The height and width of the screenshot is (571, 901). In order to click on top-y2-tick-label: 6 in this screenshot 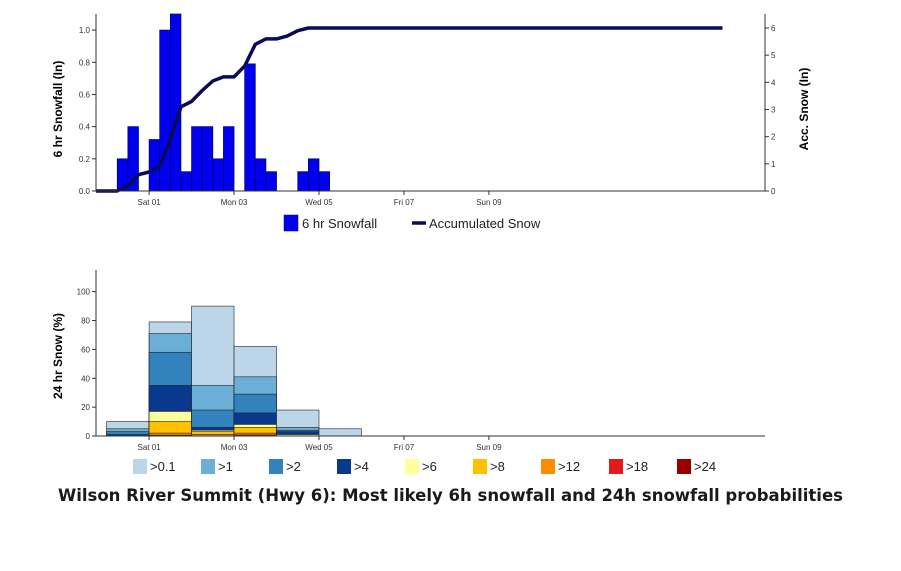, I will do `click(773, 28)`.